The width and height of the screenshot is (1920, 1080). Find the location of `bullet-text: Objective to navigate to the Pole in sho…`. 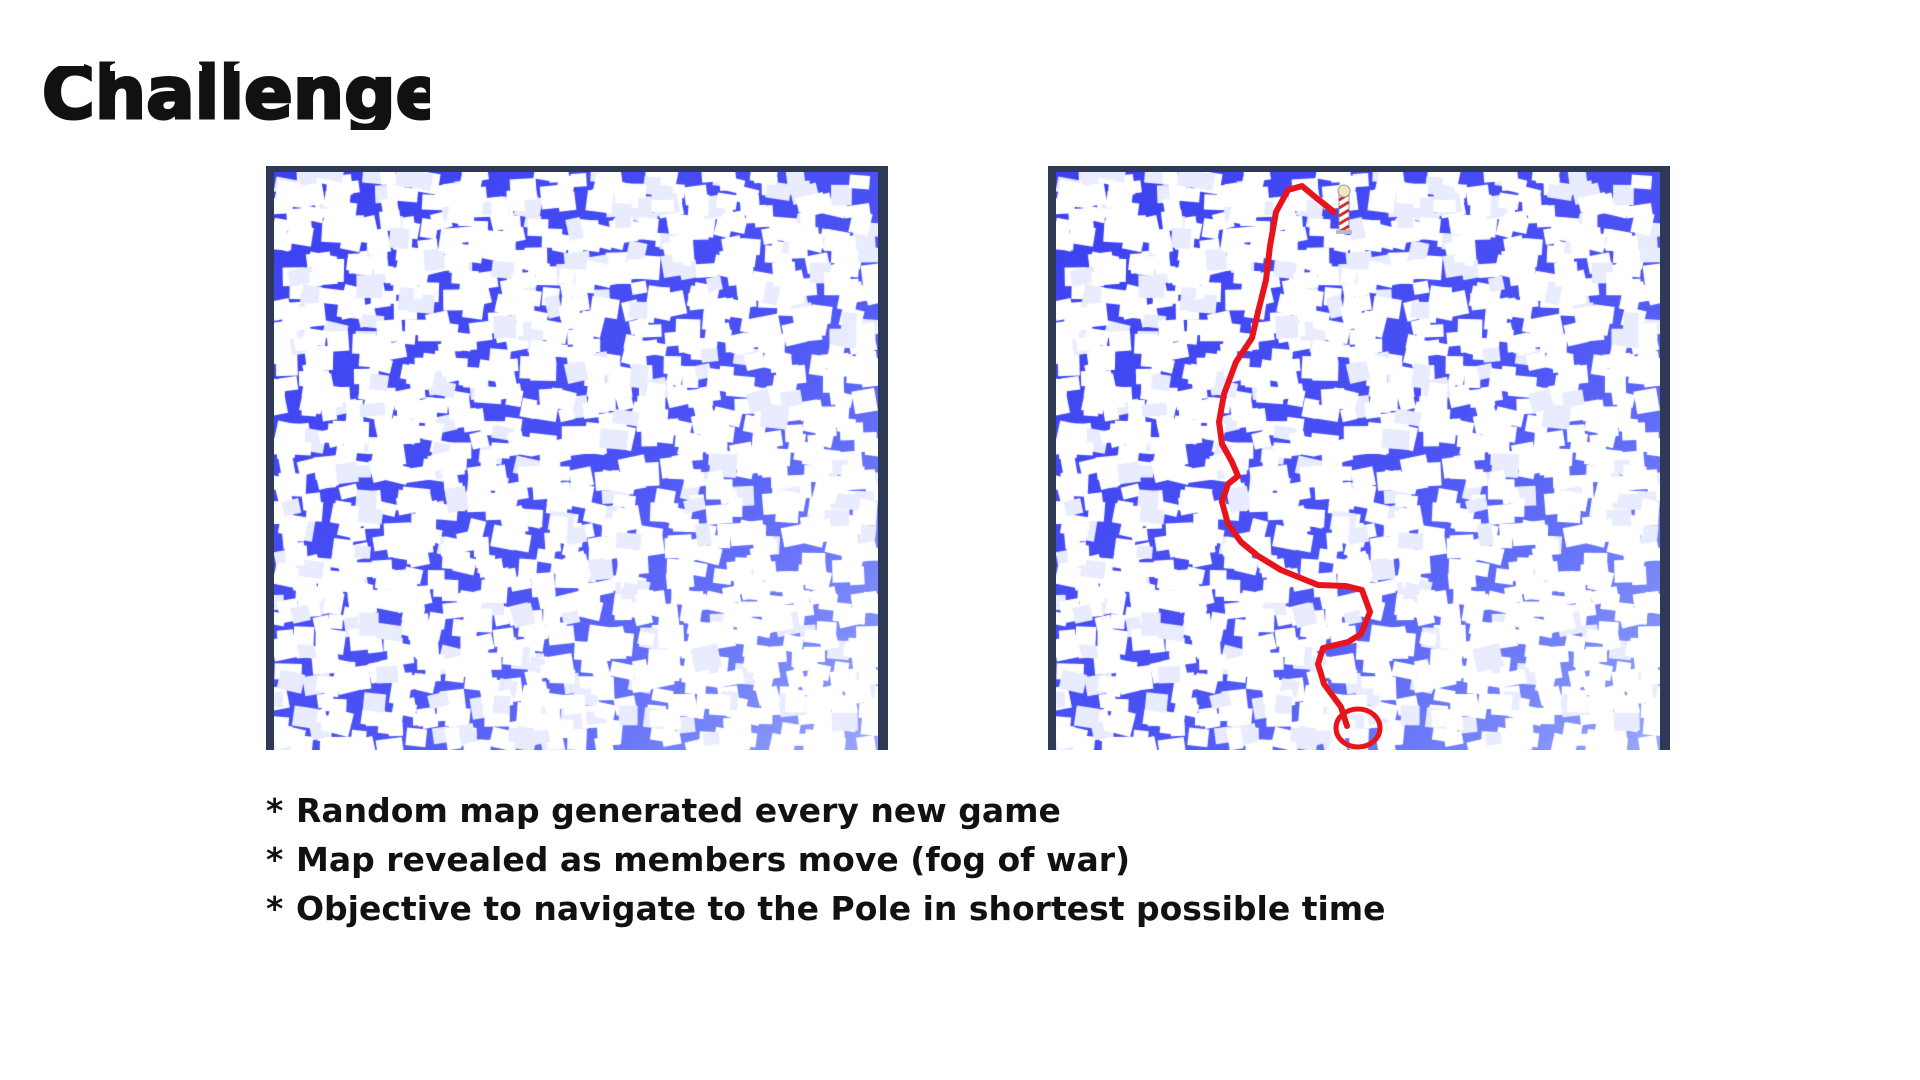

bullet-text: Objective to navigate to the Pole in sho… is located at coordinates (841, 908).